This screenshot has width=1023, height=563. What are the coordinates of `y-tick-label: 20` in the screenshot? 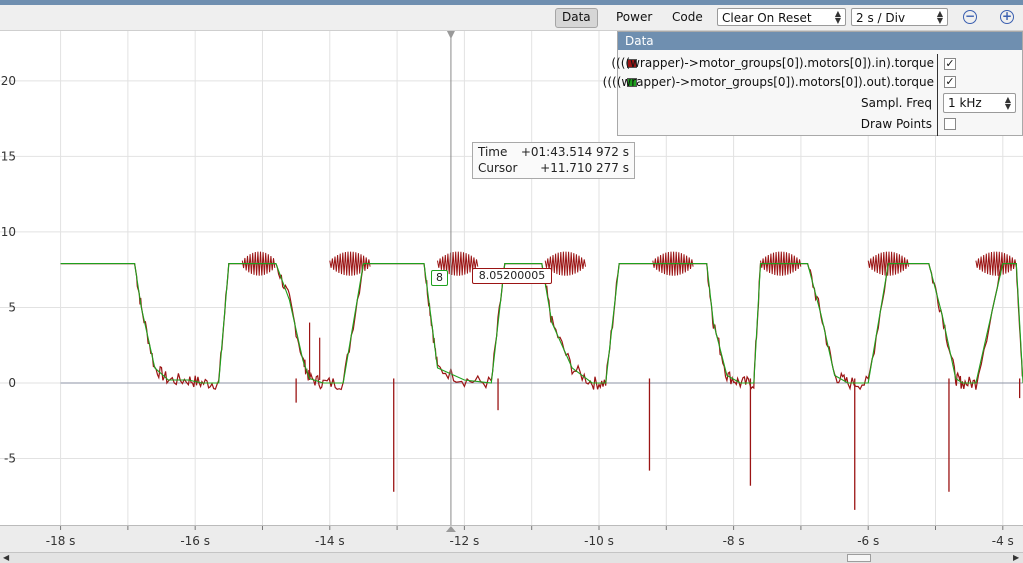 It's located at (8, 81).